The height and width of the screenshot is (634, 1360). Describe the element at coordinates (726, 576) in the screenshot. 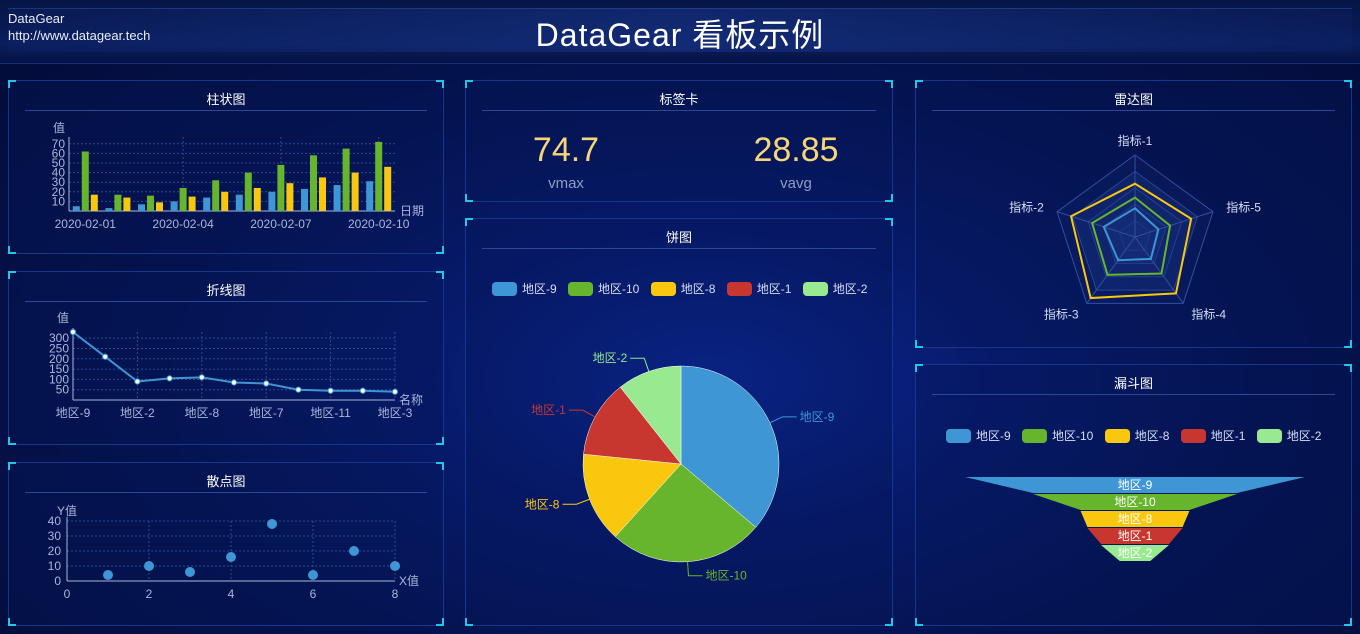

I see `pie-label: 地区-10` at that location.